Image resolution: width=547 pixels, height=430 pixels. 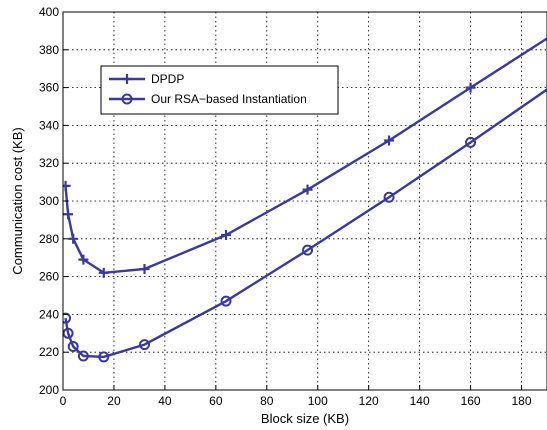 What do you see at coordinates (49, 390) in the screenshot?
I see `y-tick-label: 200` at bounding box center [49, 390].